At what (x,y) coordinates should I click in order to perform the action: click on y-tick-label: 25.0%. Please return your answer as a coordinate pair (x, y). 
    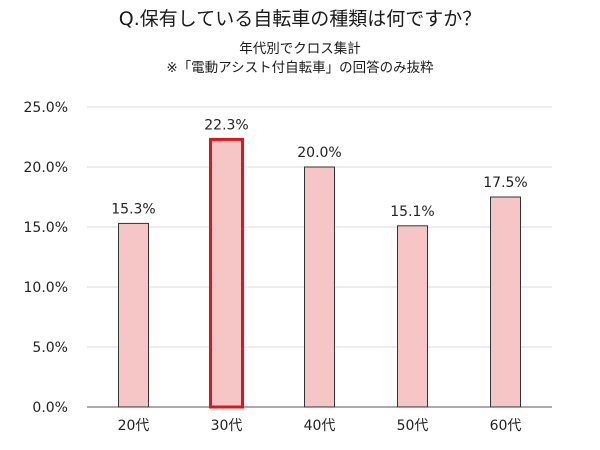
    Looking at the image, I should click on (46, 108).